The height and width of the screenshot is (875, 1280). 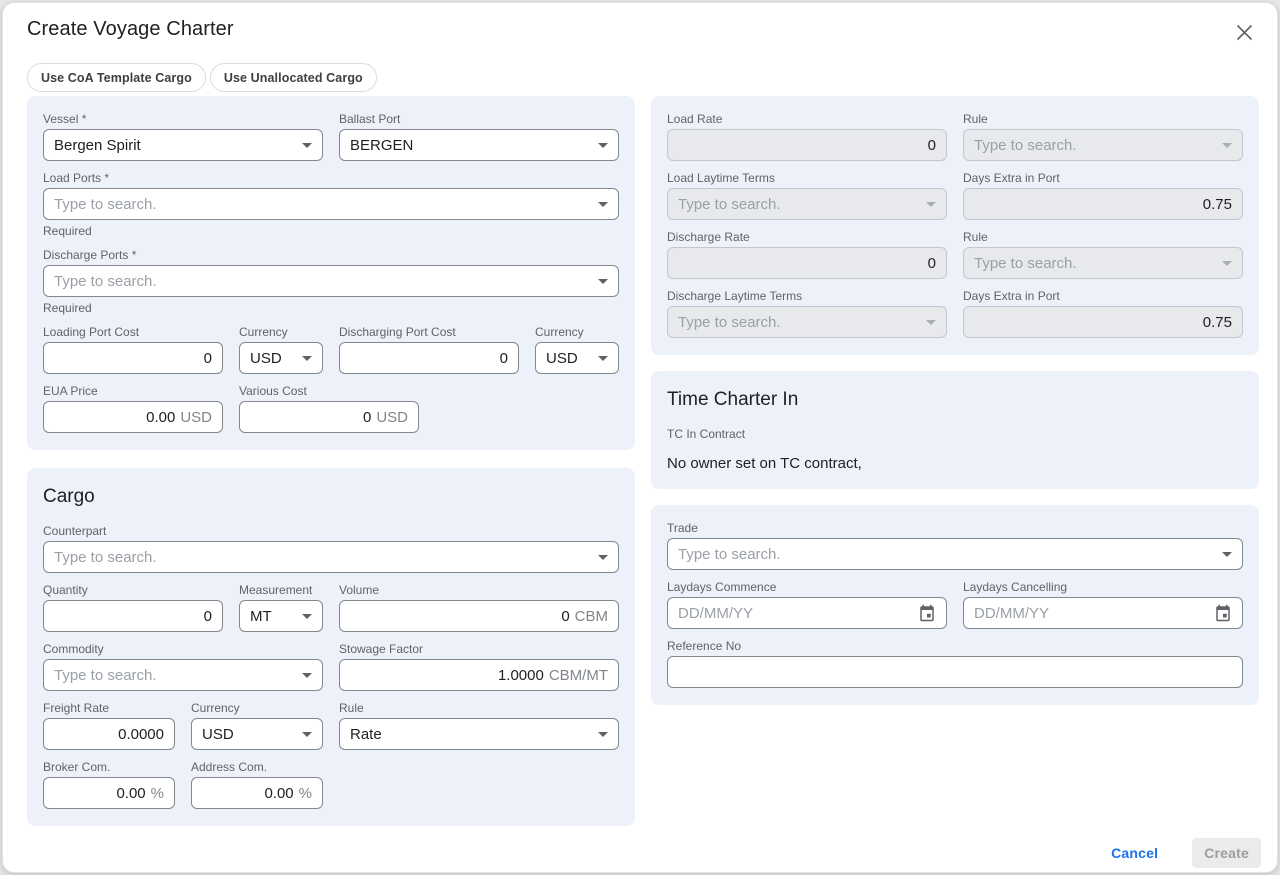 What do you see at coordinates (276, 590) in the screenshot?
I see `measurement-label: Measurement` at bounding box center [276, 590].